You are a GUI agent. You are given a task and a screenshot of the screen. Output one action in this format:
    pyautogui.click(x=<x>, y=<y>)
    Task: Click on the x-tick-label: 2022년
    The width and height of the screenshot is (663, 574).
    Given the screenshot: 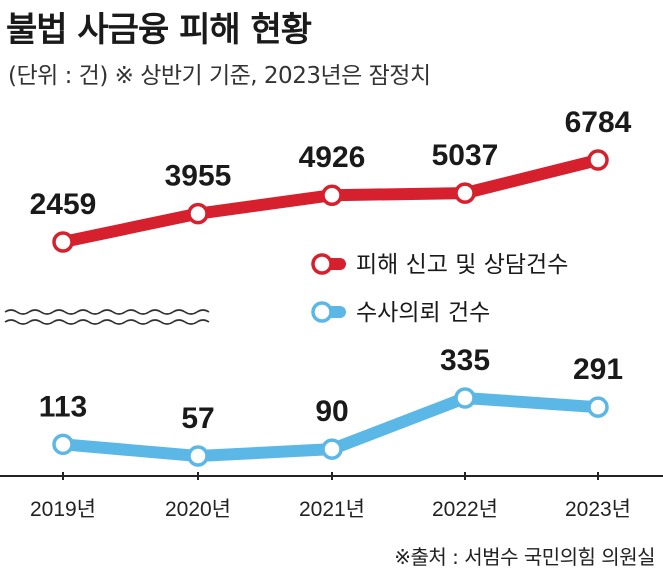 What is the action you would take?
    pyautogui.click(x=465, y=509)
    